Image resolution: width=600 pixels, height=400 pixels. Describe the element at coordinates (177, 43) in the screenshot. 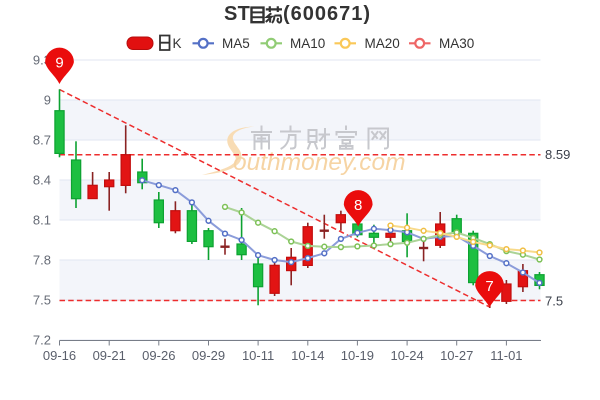

I see `svg-text: K` at that location.